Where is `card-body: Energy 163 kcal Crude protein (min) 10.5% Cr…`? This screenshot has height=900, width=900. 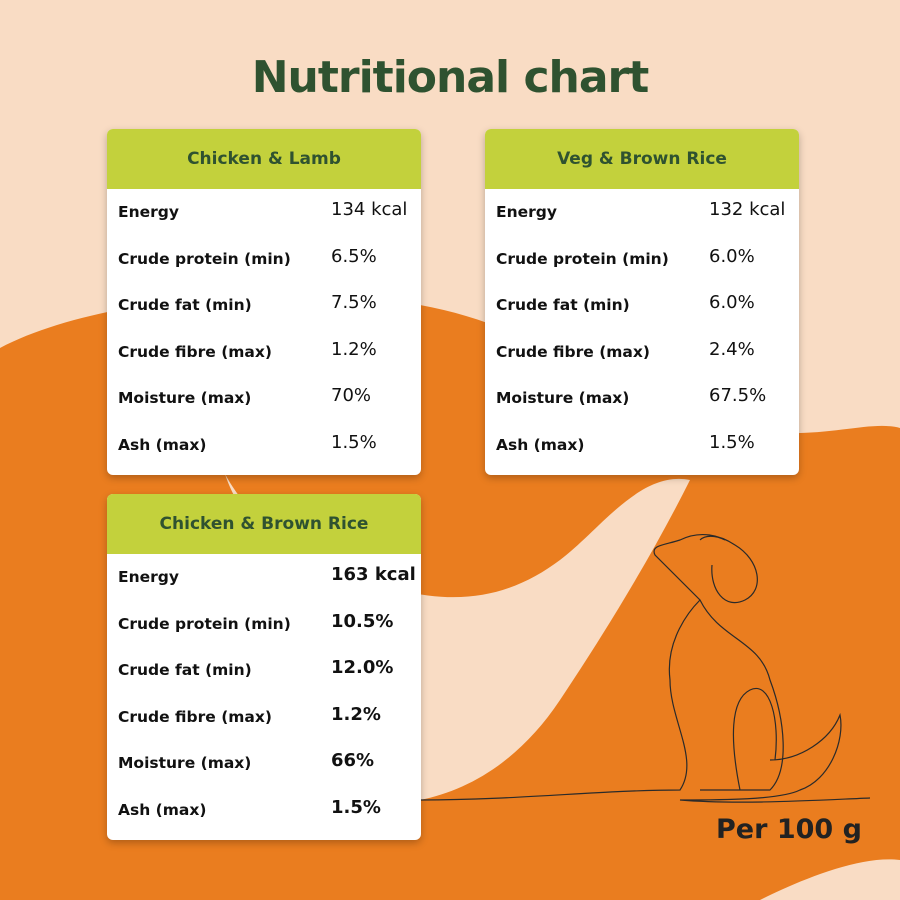 card-body: Energy 163 kcal Crude protein (min) 10.5% Cr… is located at coordinates (264, 697).